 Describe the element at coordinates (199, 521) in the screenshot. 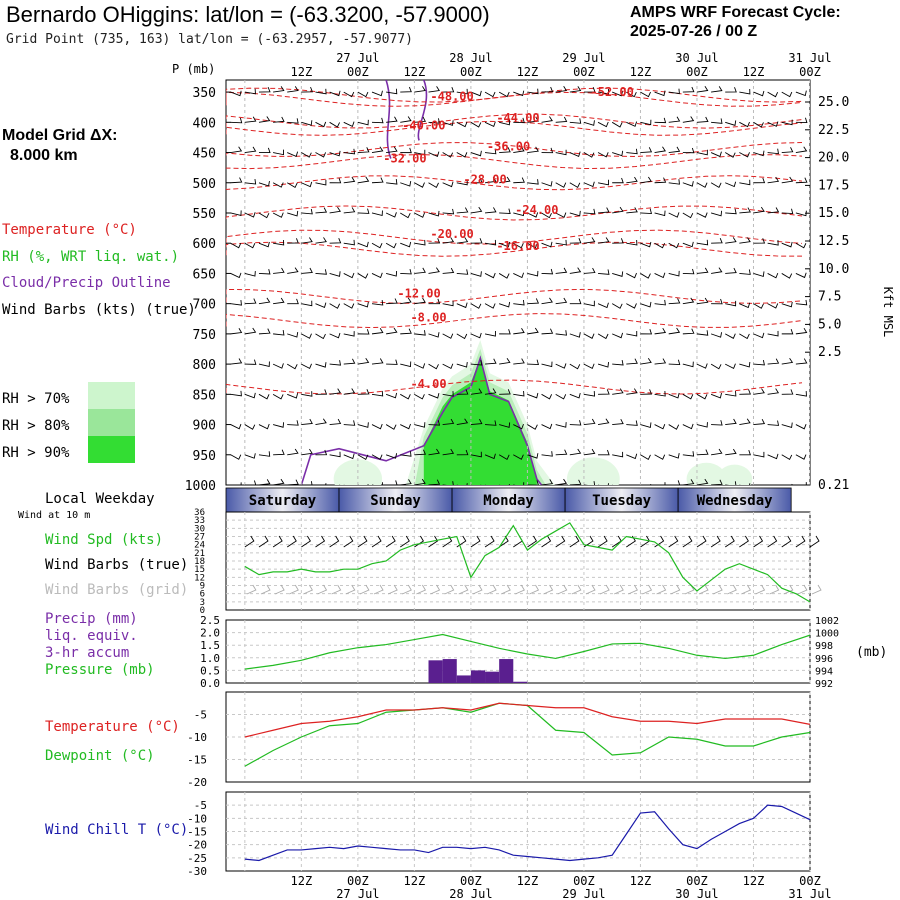

I see `wind-tick-label: 33` at that location.